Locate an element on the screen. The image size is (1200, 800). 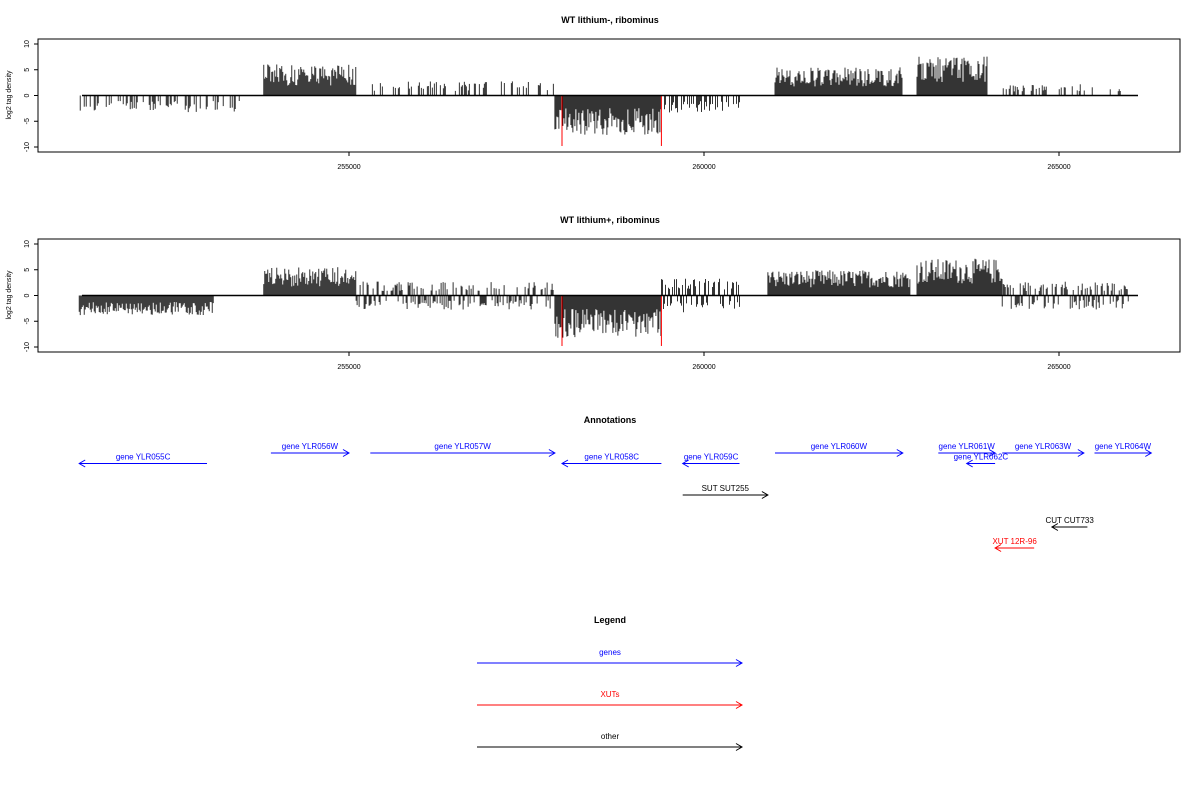
annotation-label: gene YLR055C is located at coordinates (143, 457).